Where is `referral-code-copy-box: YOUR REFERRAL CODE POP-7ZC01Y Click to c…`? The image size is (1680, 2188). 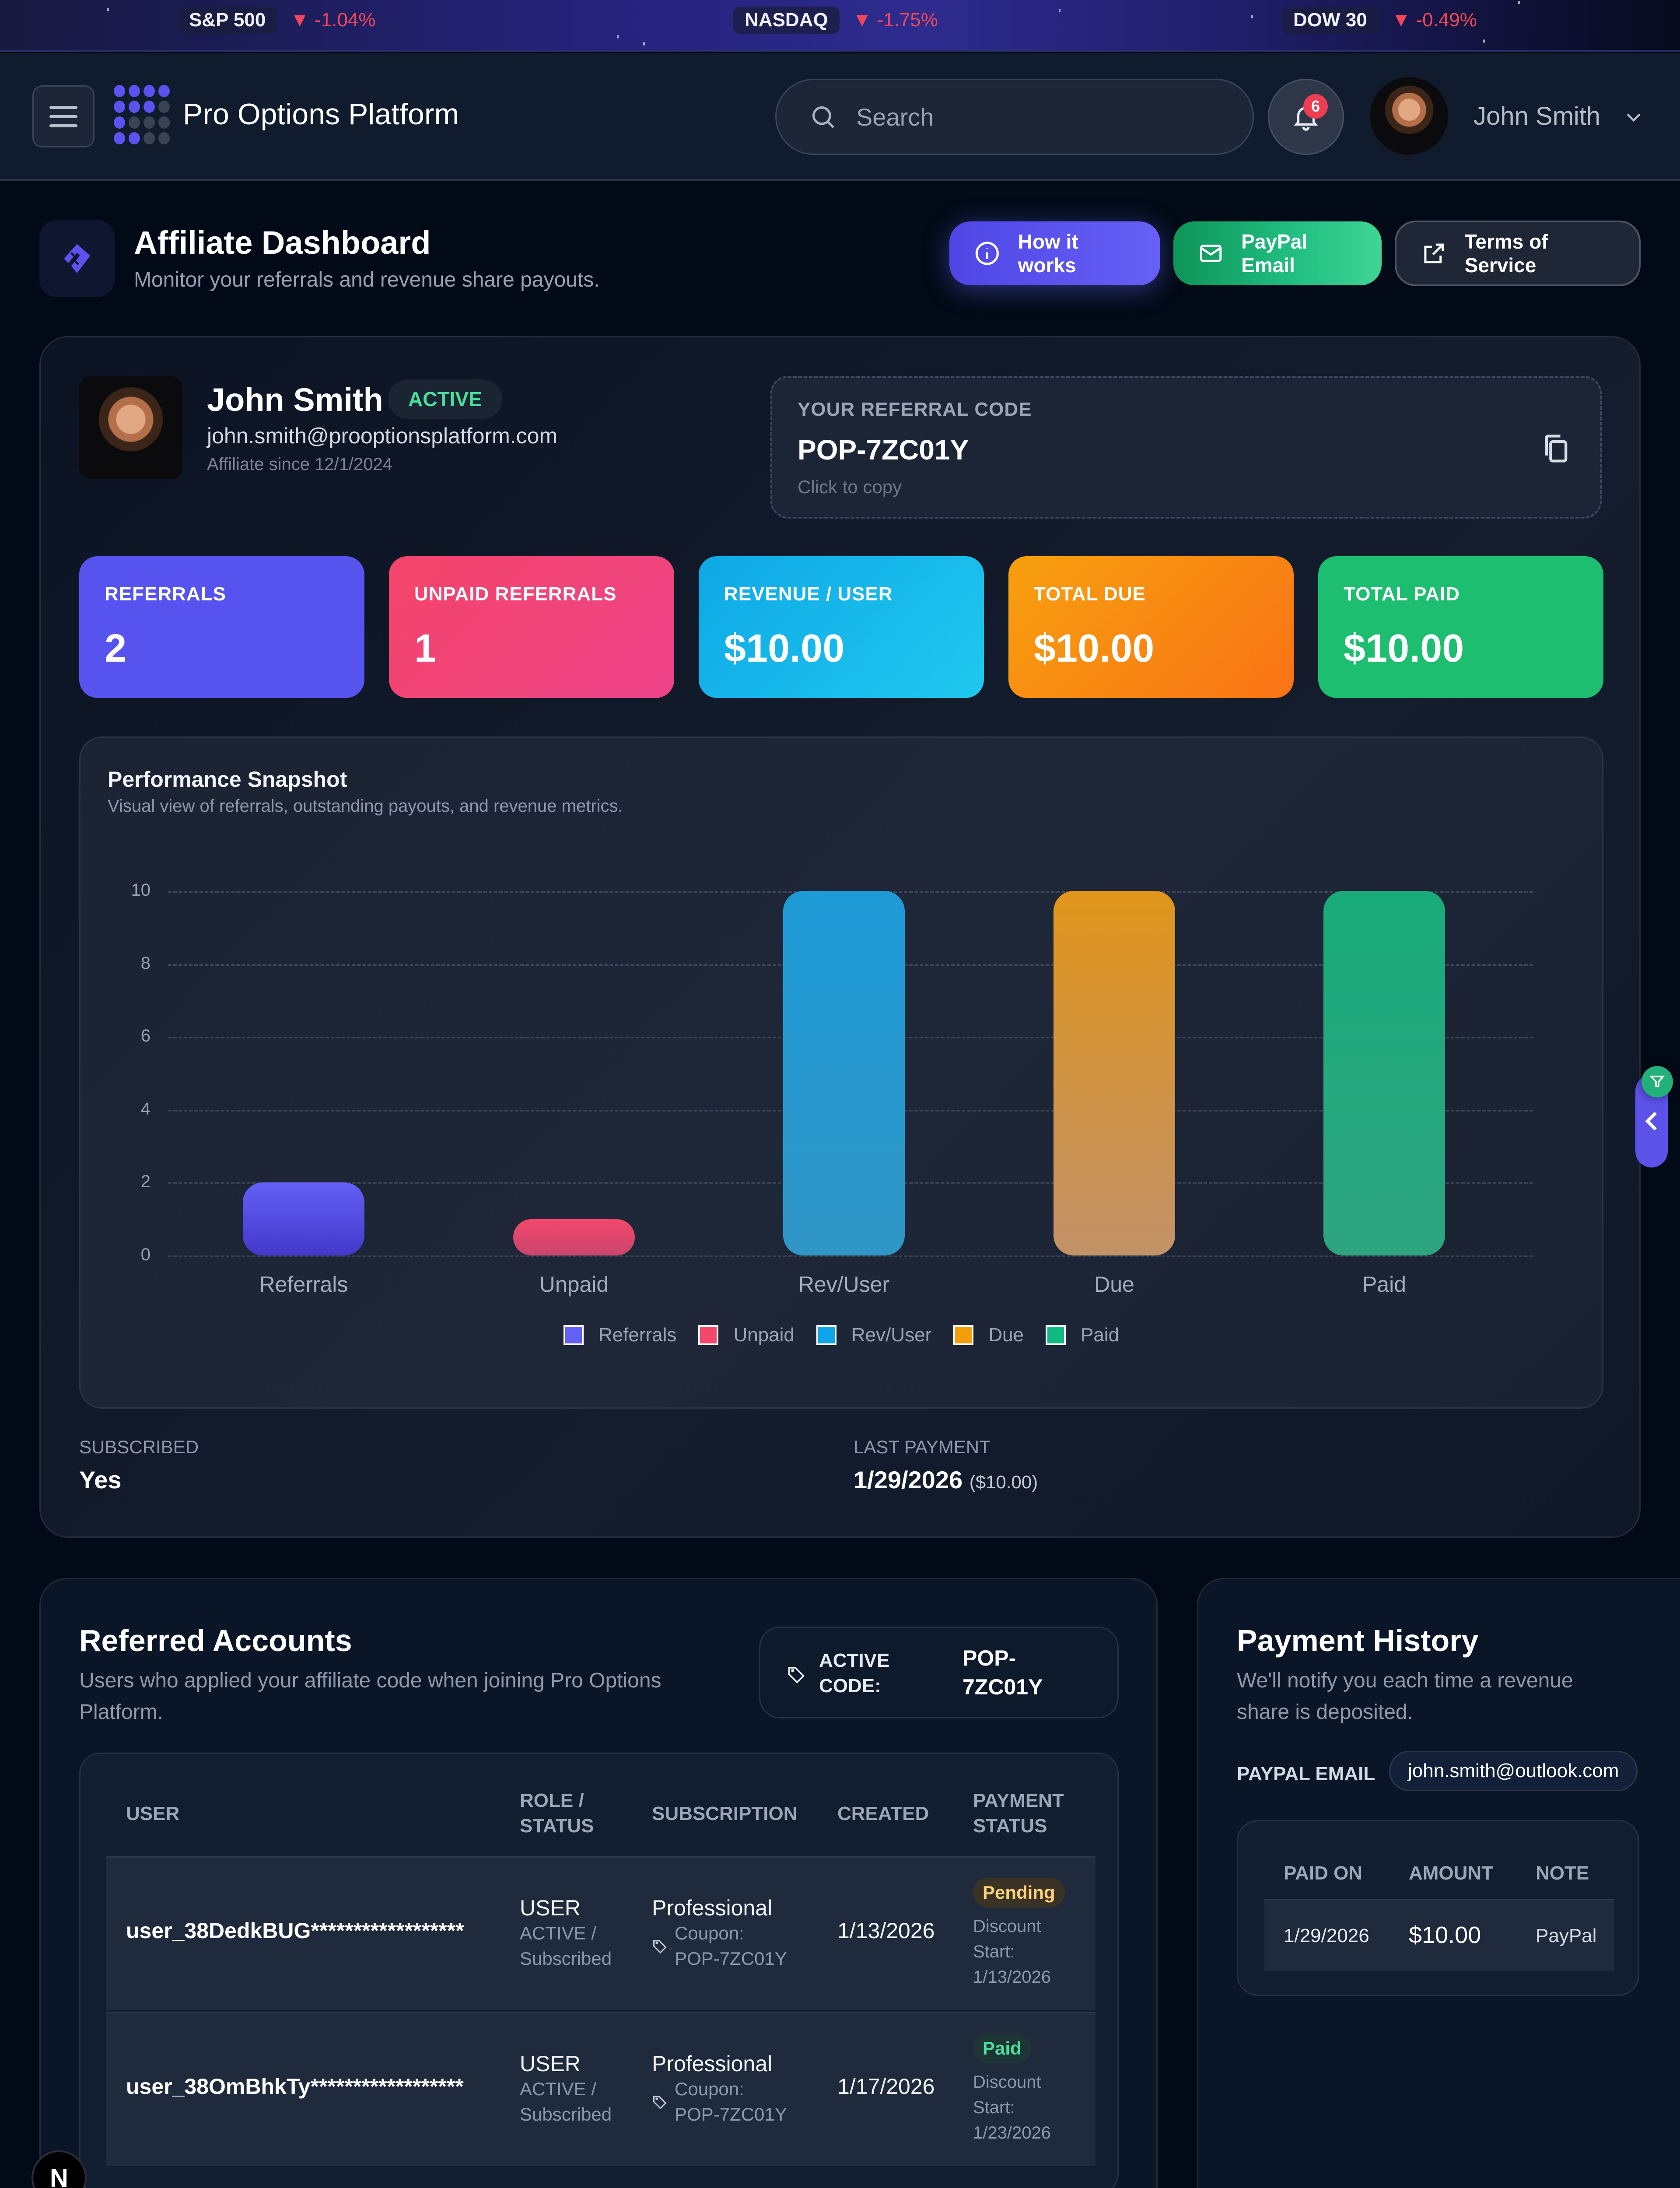
referral-code-copy-box: YOUR REFERRAL CODE POP-7ZC01Y Click to c… is located at coordinates (1186, 447).